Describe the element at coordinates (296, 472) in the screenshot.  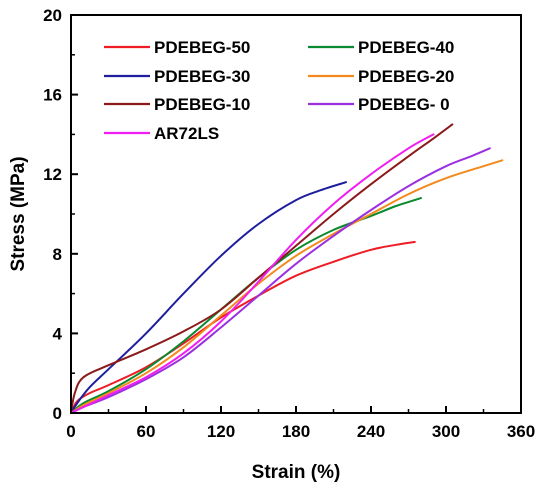
I see `x-axis-title: Strain (%)` at that location.